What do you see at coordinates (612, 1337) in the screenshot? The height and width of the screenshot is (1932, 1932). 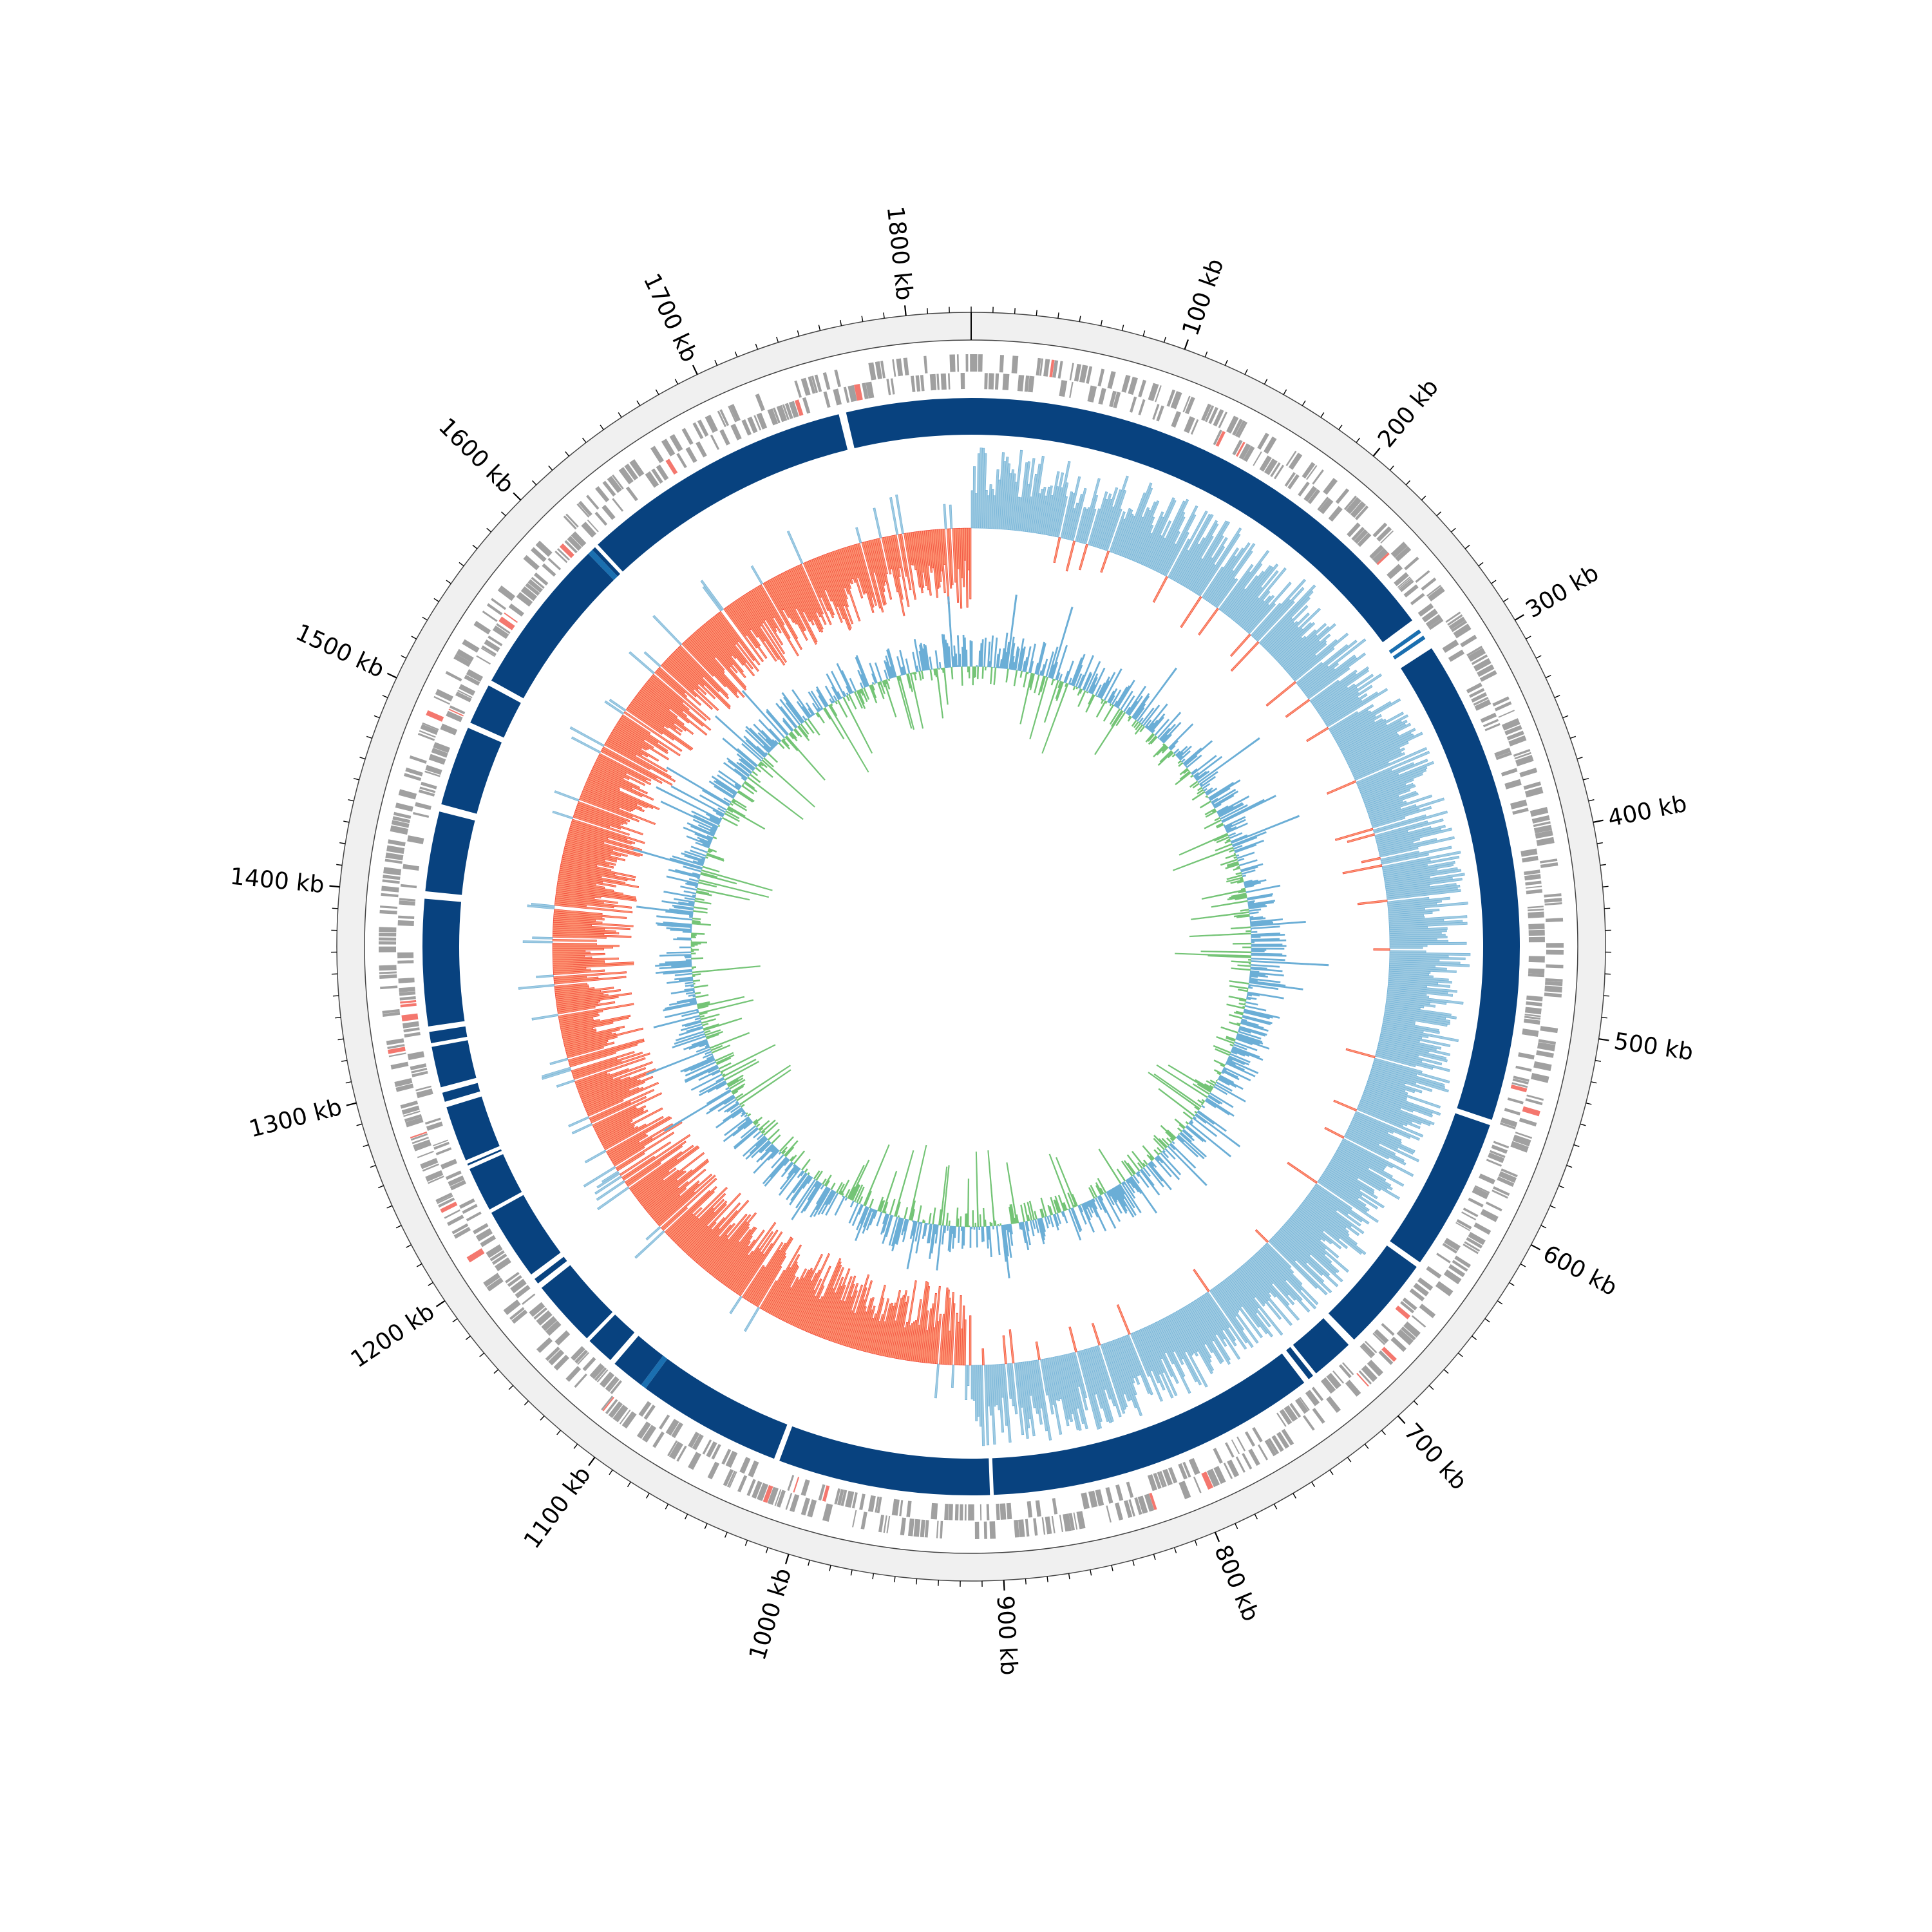 I see `contig-block` at bounding box center [612, 1337].